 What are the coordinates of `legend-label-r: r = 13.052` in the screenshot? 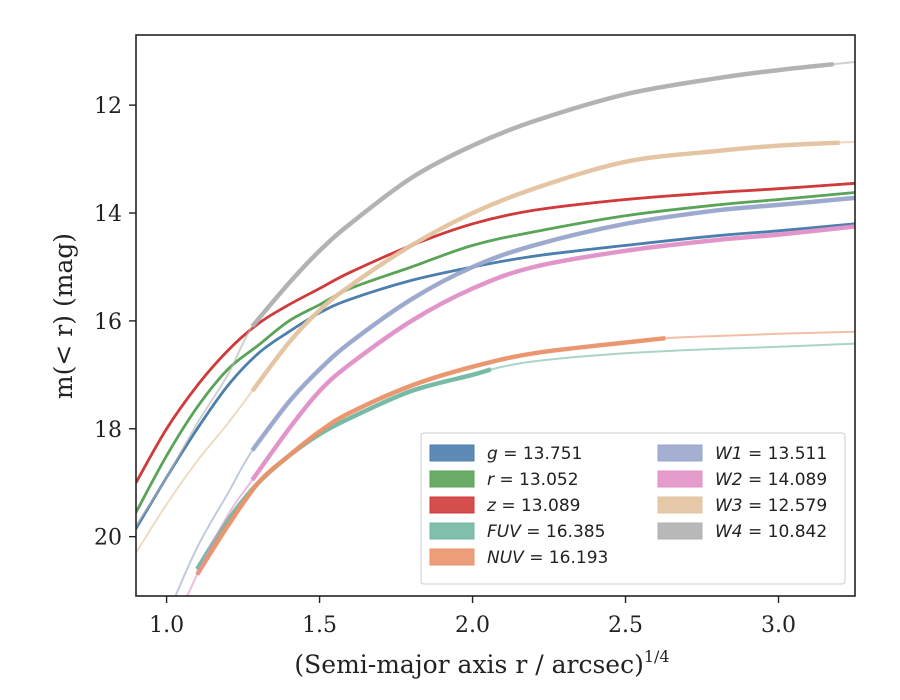 It's located at (533, 480).